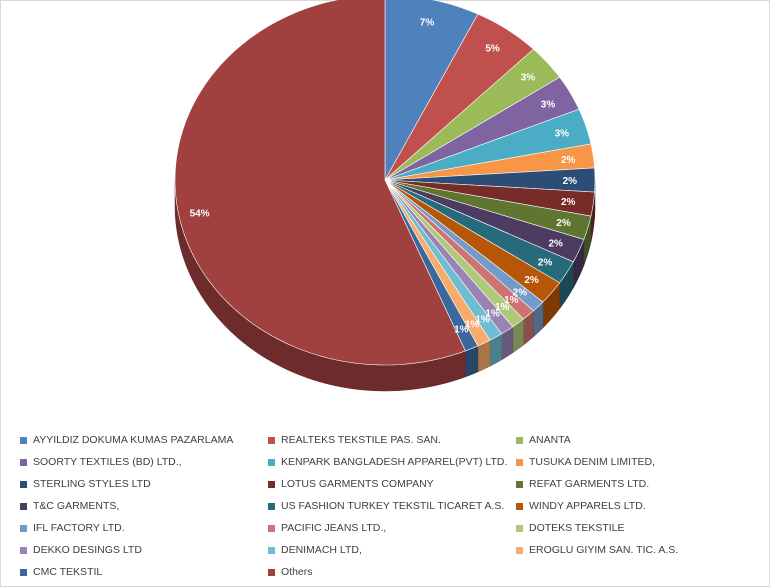 The image size is (770, 587). I want to click on legend-label: IFL FACTORY LTD., so click(79, 528).